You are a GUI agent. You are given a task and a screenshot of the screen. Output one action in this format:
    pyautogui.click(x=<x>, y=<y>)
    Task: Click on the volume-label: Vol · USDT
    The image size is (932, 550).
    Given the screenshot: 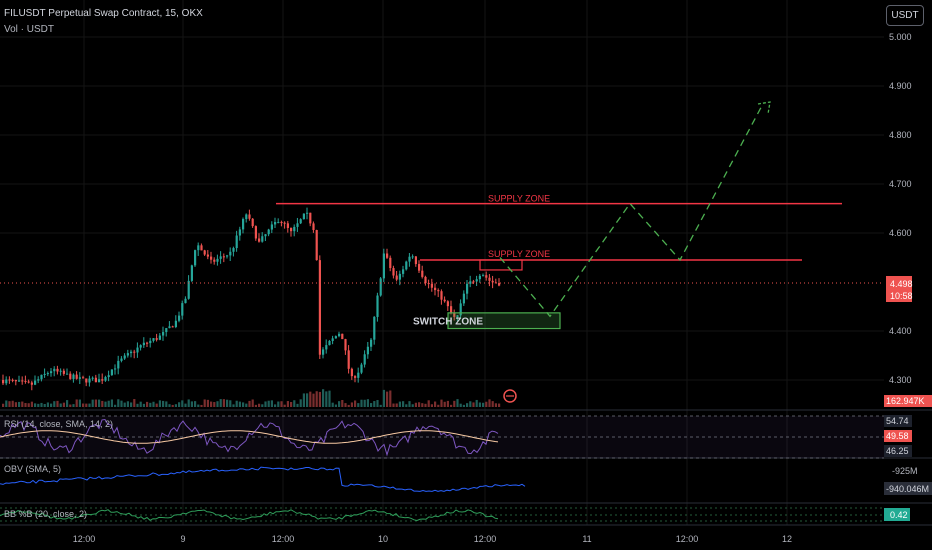 What is the action you would take?
    pyautogui.click(x=29, y=29)
    